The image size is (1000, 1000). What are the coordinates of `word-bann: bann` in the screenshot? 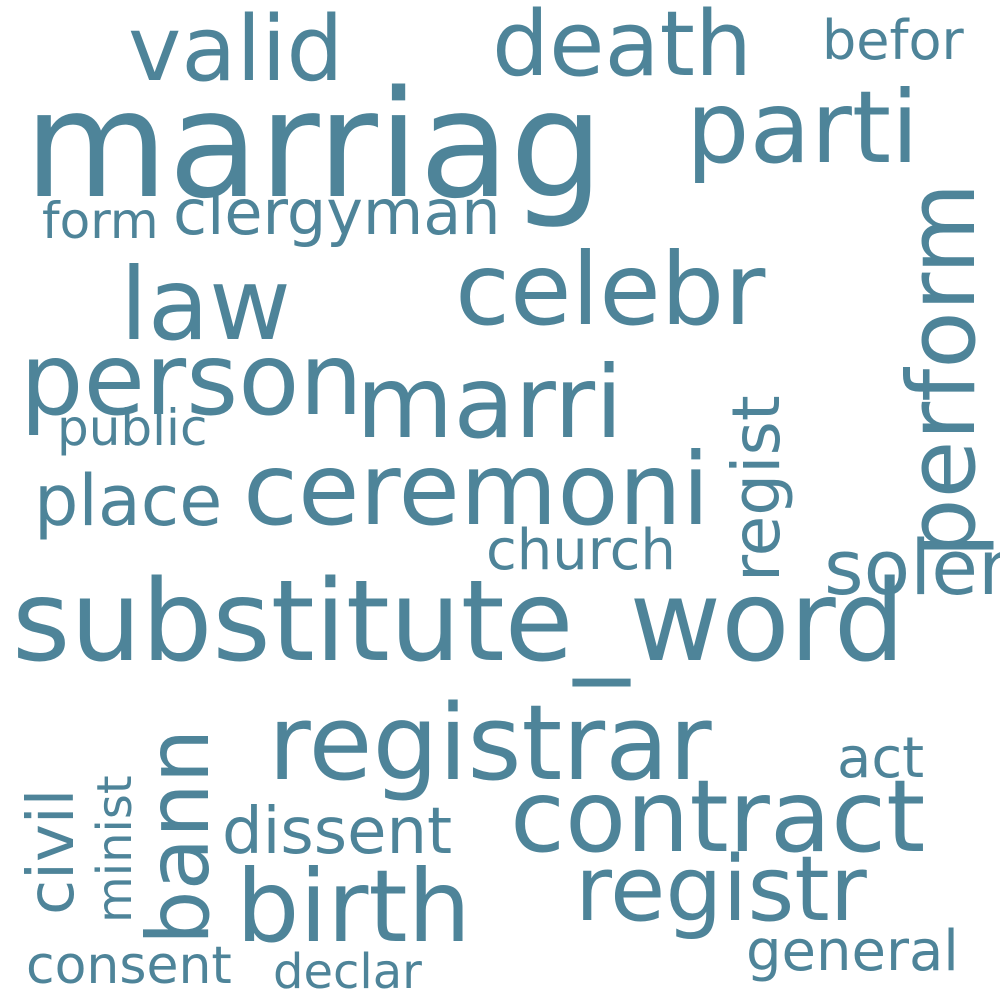 It's located at (179, 836).